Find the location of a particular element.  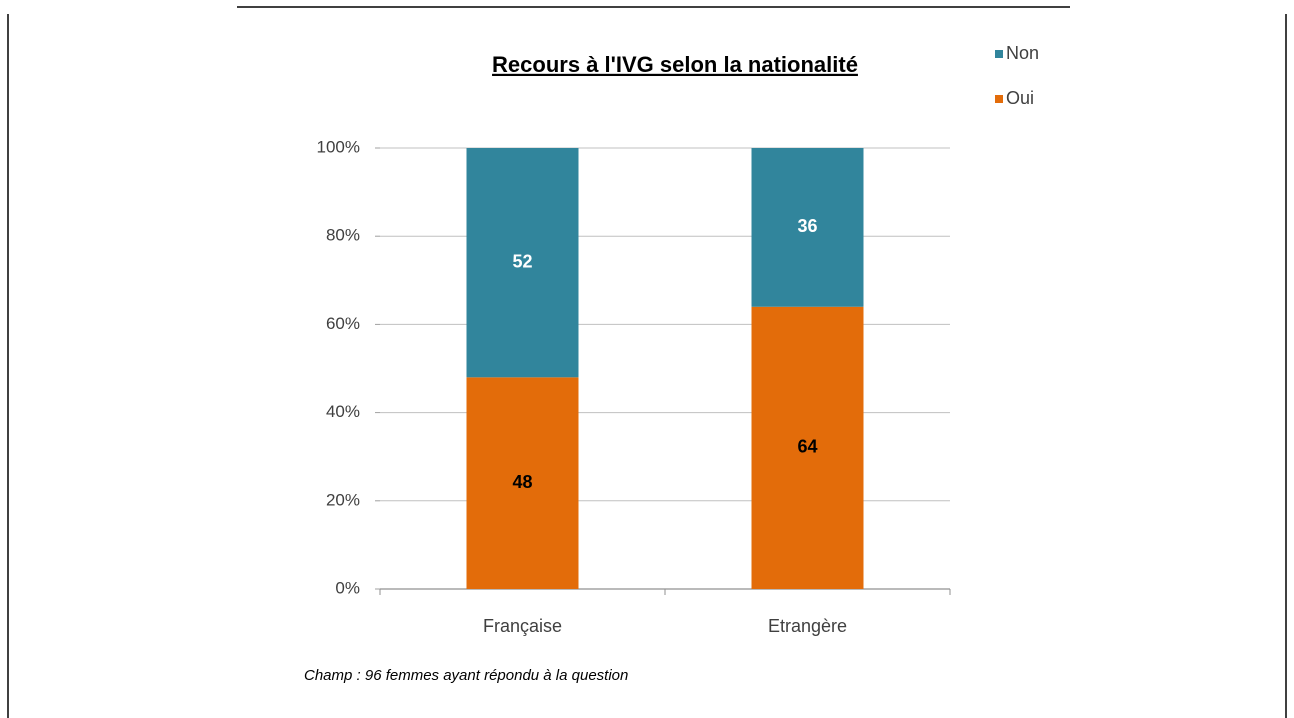

data-label: 52 is located at coordinates (522, 261).